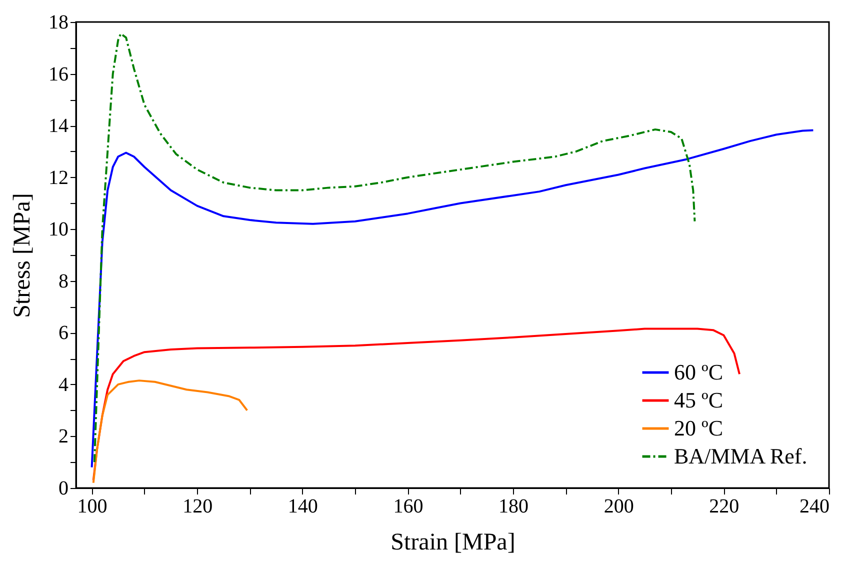 The image size is (846, 564). What do you see at coordinates (170, 432) in the screenshot?
I see `line-series` at bounding box center [170, 432].